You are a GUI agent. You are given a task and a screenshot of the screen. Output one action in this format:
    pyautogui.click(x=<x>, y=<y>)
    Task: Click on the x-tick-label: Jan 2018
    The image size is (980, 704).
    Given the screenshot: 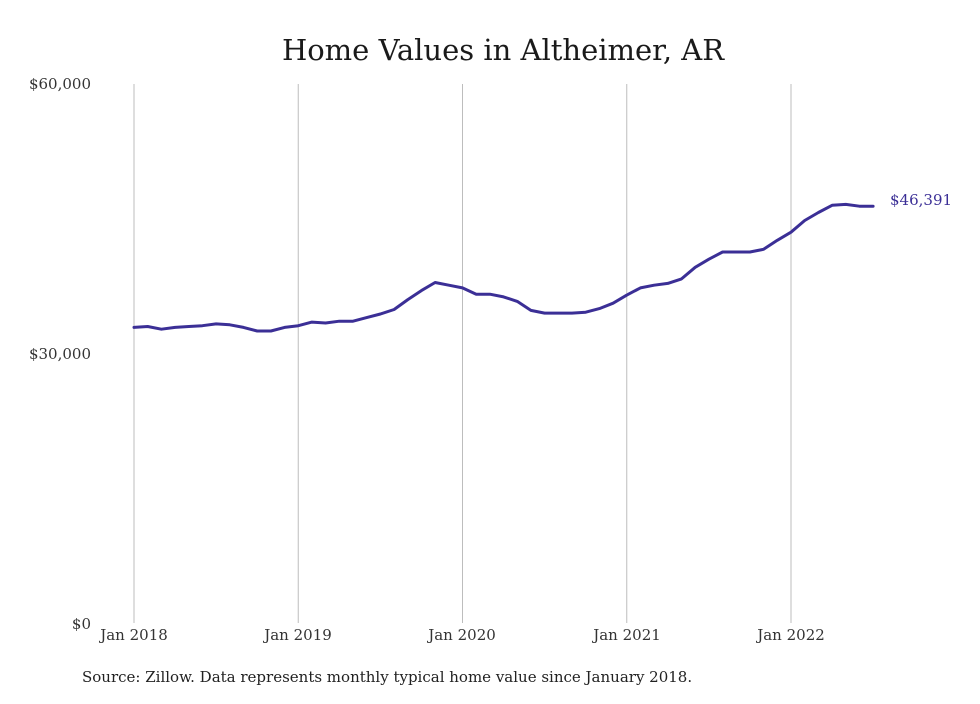 What is the action you would take?
    pyautogui.click(x=133, y=635)
    